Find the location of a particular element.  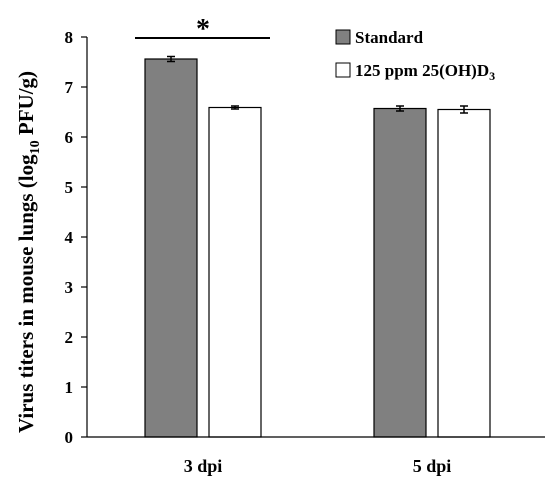

y-tick-label: 4 is located at coordinates (69, 237).